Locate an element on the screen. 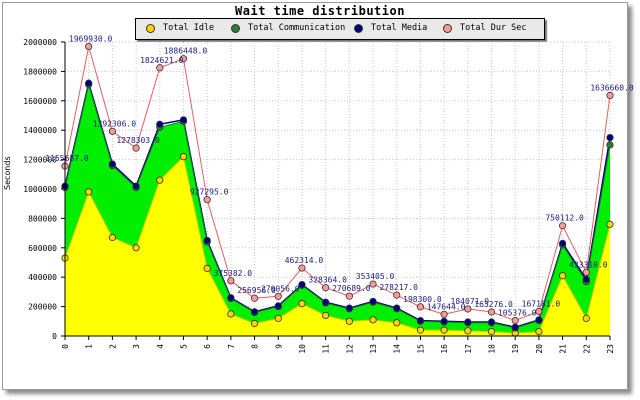 The width and height of the screenshot is (640, 400). data-label-total-dur-sec: 1886448.0 is located at coordinates (186, 51).